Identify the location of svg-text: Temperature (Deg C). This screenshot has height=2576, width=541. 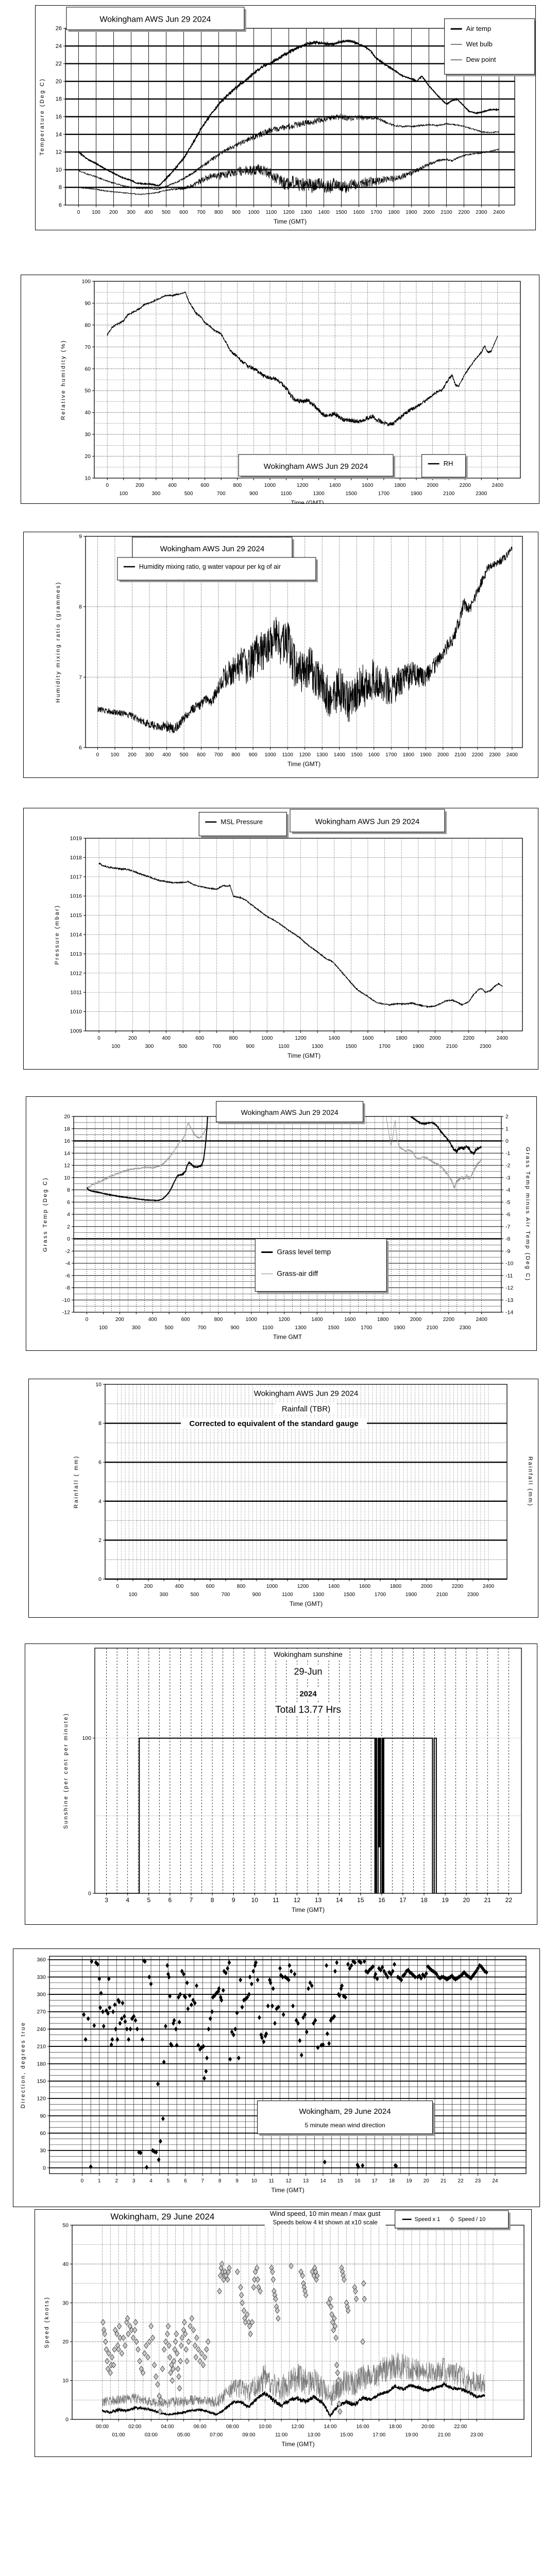
(42, 117).